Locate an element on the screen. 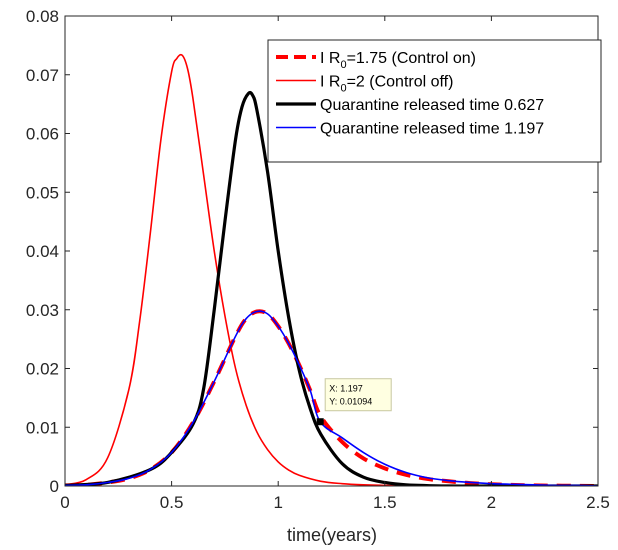 The width and height of the screenshot is (618, 550). x-axis-label: time(years) is located at coordinates (332, 535).